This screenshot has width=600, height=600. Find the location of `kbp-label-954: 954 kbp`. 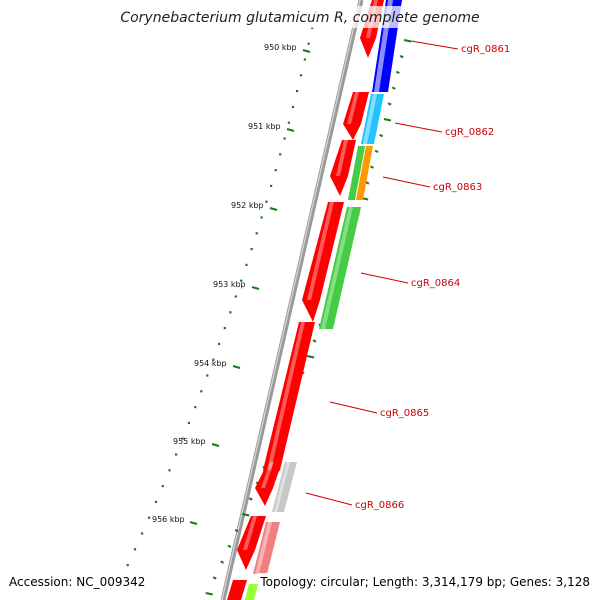

kbp-label-954: 954 kbp is located at coordinates (210, 363).